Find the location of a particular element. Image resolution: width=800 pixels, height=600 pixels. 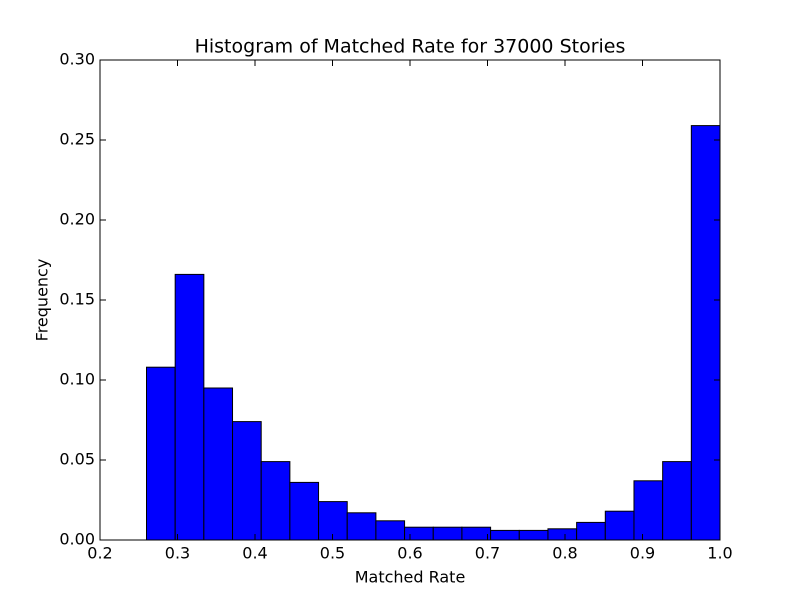

y-tick-label: 0.05 is located at coordinates (77, 459).